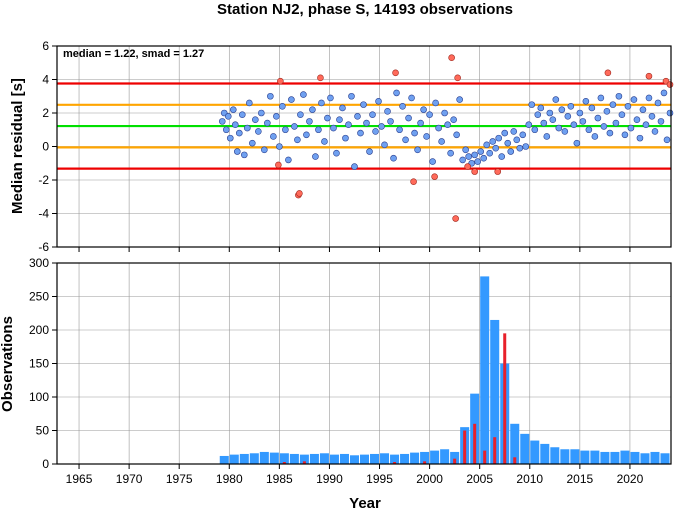 Image resolution: width=677 pixels, height=511 pixels. Describe the element at coordinates (43, 431) in the screenshot. I see `y-tick-label: 50` at that location.